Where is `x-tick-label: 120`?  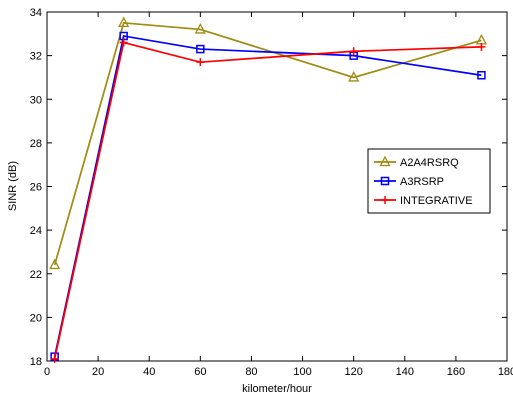 x-tick-label: 120 is located at coordinates (353, 372).